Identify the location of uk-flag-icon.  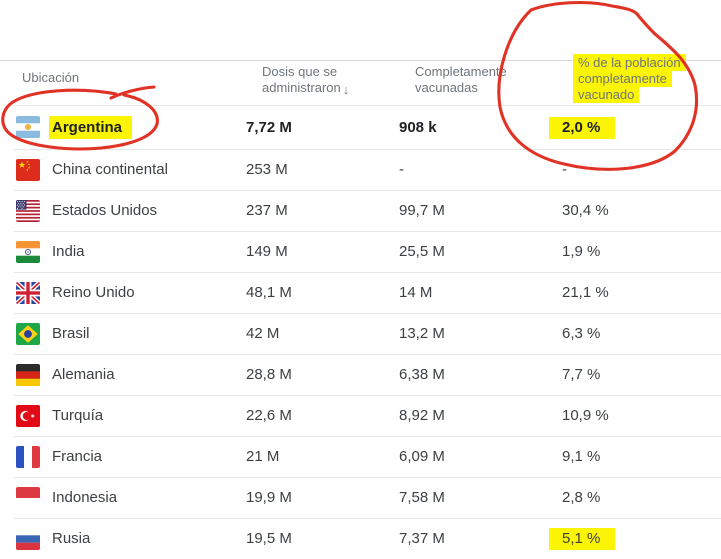
(28, 292).